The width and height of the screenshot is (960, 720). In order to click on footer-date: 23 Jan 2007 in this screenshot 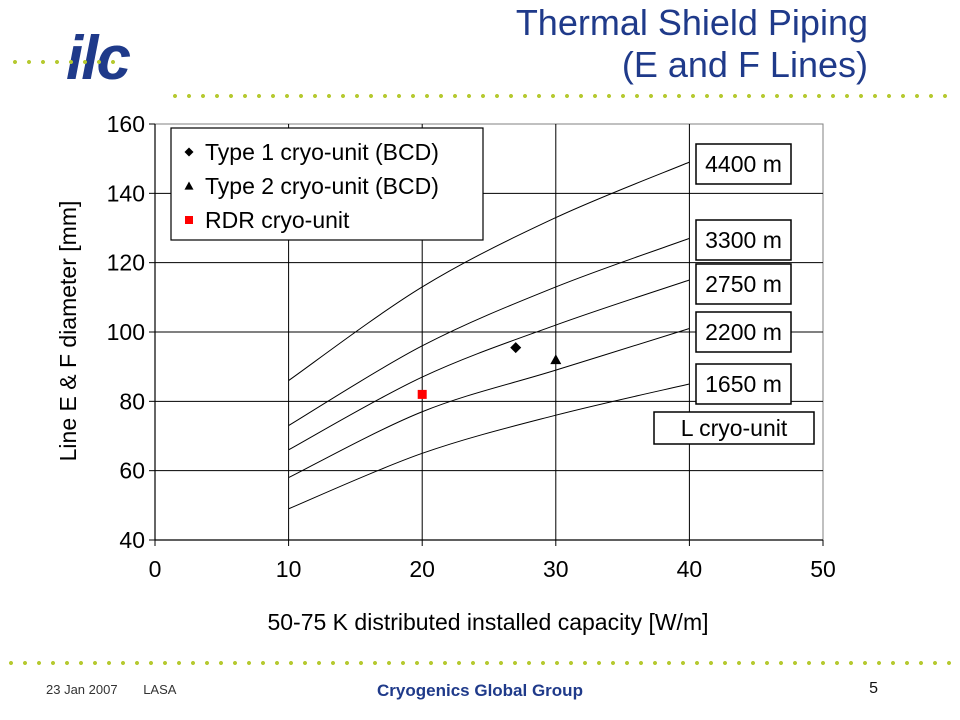, I will do `click(82, 689)`.